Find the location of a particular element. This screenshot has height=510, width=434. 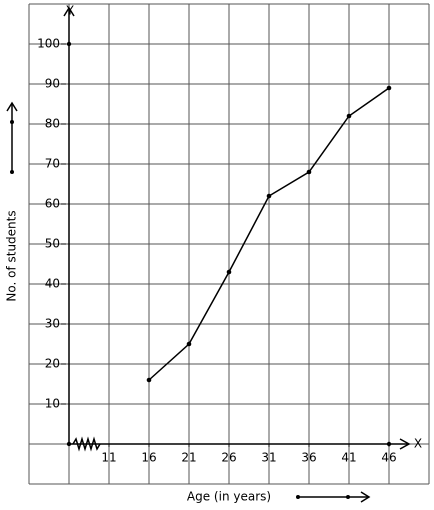

x-tick-label: 11 is located at coordinates (108, 458).